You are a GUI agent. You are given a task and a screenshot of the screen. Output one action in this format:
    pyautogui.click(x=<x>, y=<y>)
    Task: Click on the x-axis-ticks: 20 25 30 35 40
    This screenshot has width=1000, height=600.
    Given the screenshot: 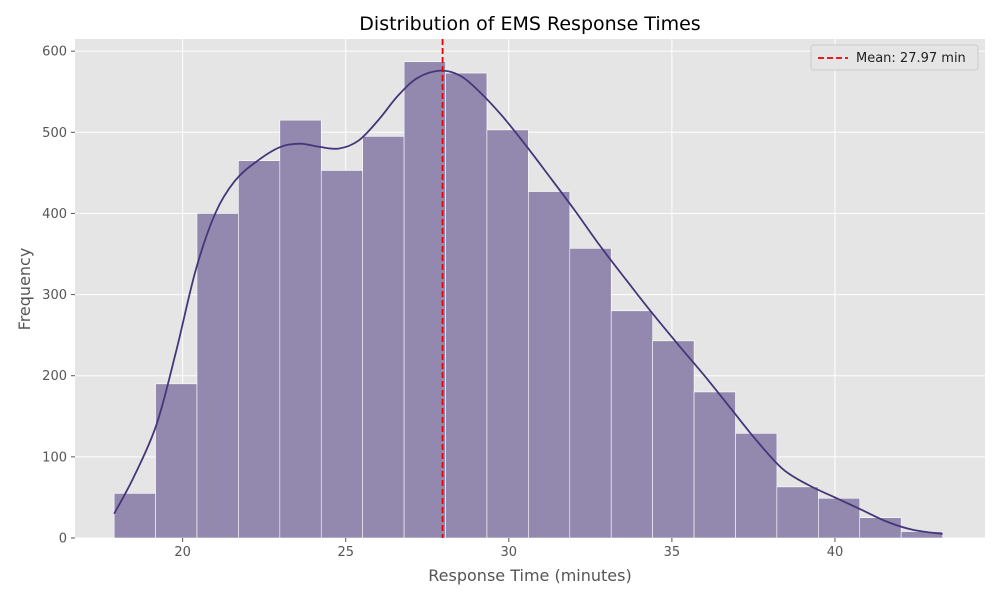 What is the action you would take?
    pyautogui.click(x=508, y=549)
    